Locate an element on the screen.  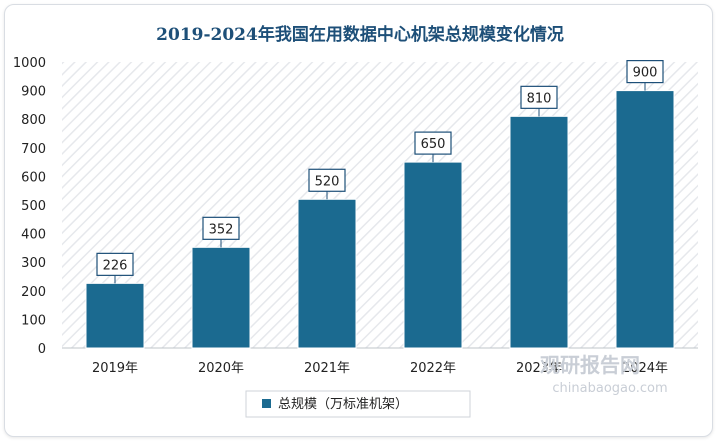
x-tick-label: 2023年 is located at coordinates (539, 368).